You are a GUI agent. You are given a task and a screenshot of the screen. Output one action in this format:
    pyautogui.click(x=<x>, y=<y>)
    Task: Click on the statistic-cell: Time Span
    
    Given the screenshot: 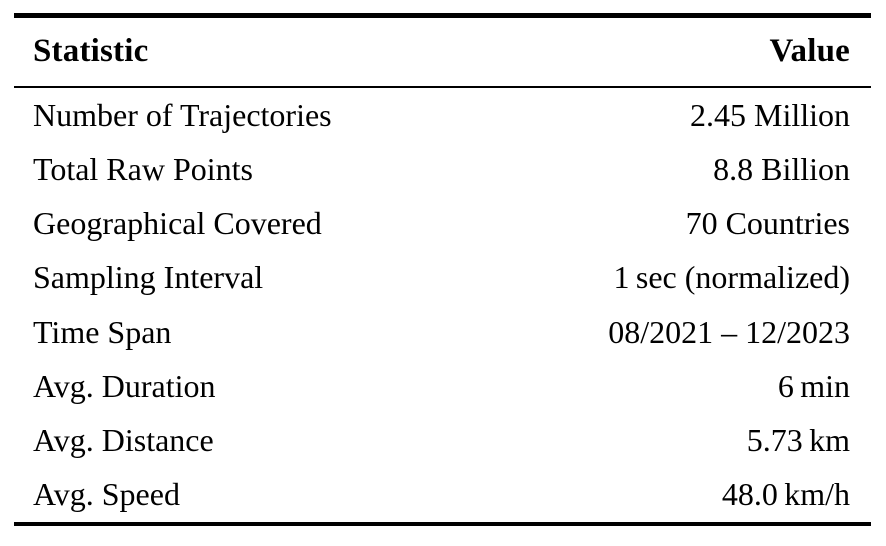 What is the action you would take?
    pyautogui.click(x=102, y=331)
    